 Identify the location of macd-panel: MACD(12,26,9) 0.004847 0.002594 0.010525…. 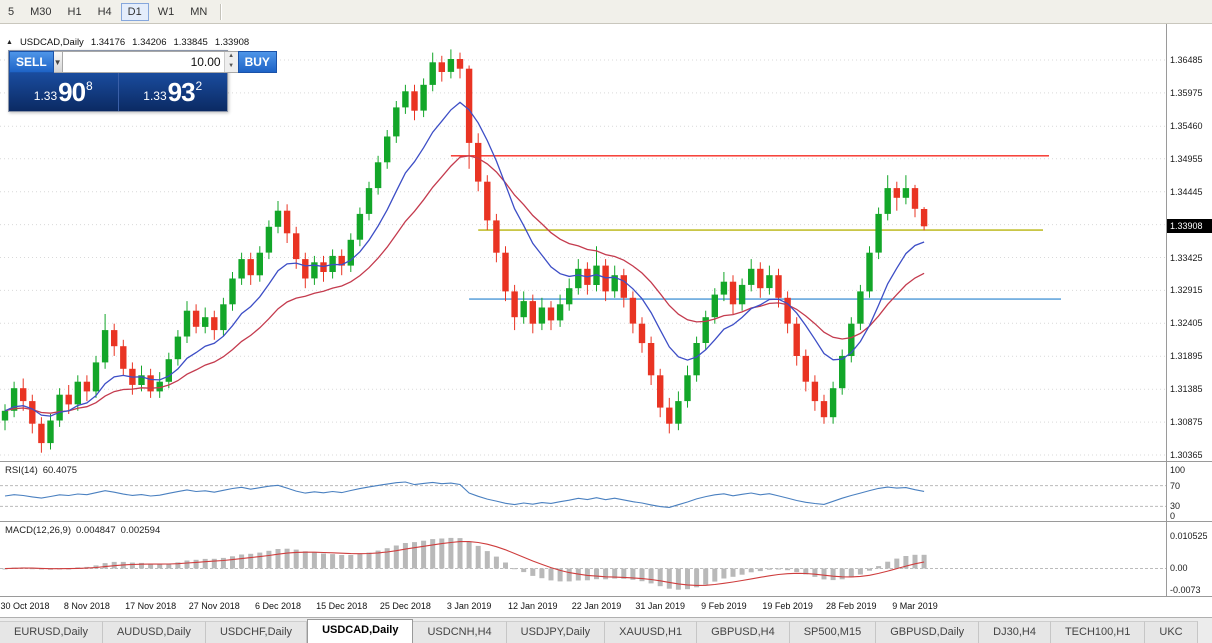
(606, 559).